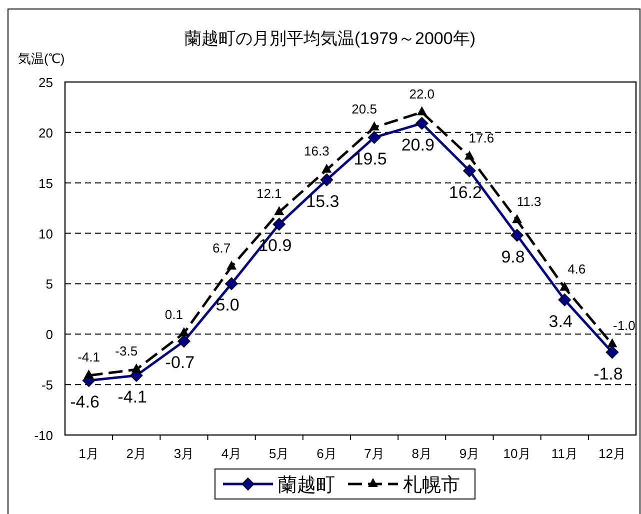  Describe the element at coordinates (577, 269) in the screenshot. I see `data-label: 4.6` at that location.